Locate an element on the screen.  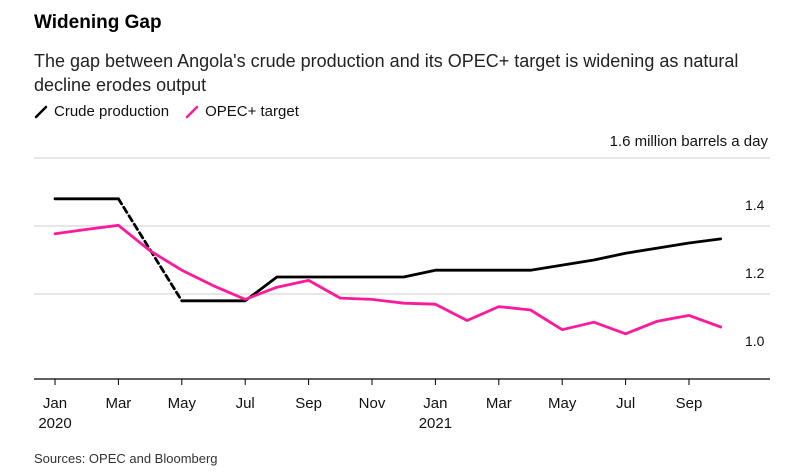
source-note: Sources: OPEC and Bloomberg is located at coordinates (126, 458).